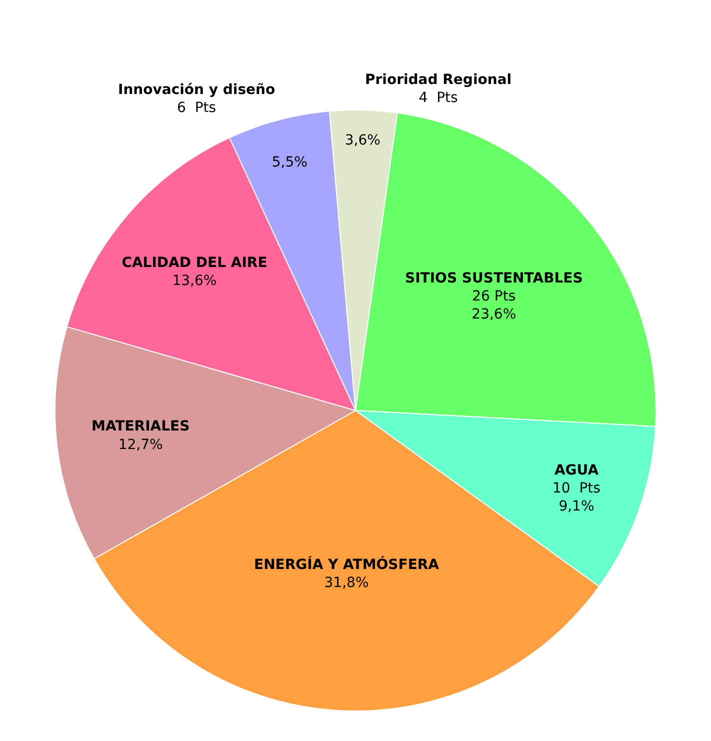 The height and width of the screenshot is (741, 711). I want to click on text: 4 Pts, so click(438, 98).